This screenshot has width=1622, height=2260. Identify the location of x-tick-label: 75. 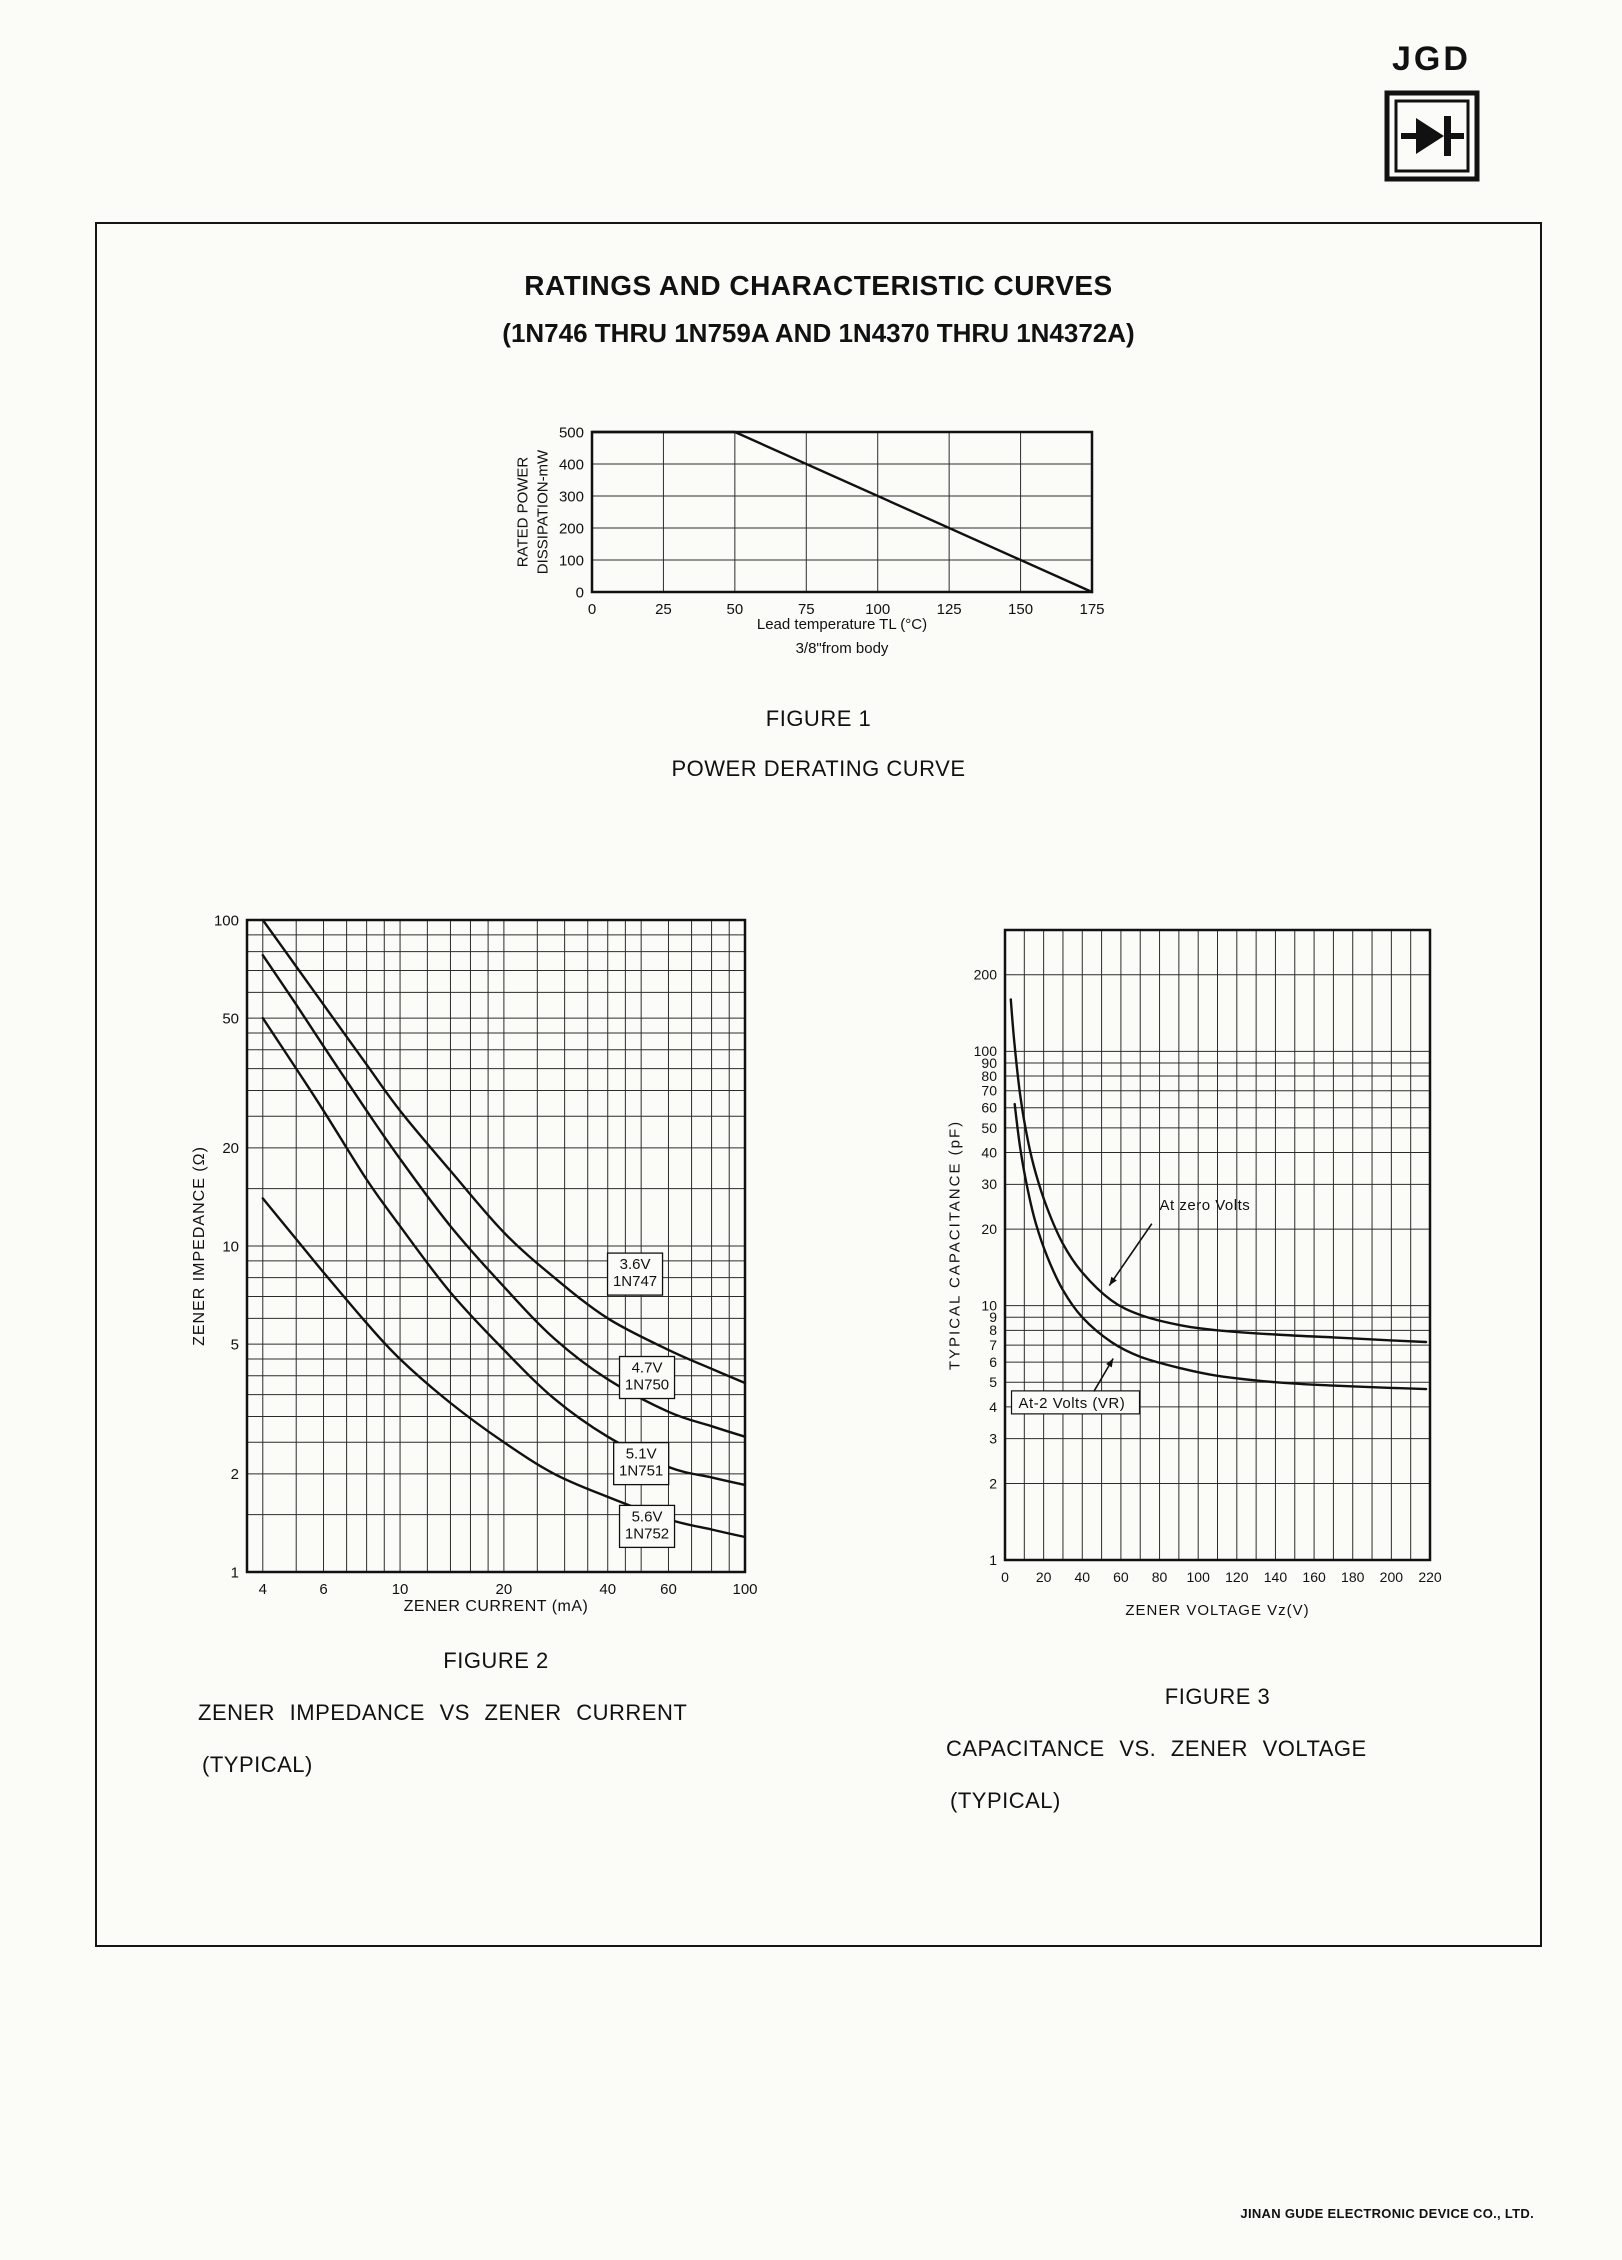
(806, 609).